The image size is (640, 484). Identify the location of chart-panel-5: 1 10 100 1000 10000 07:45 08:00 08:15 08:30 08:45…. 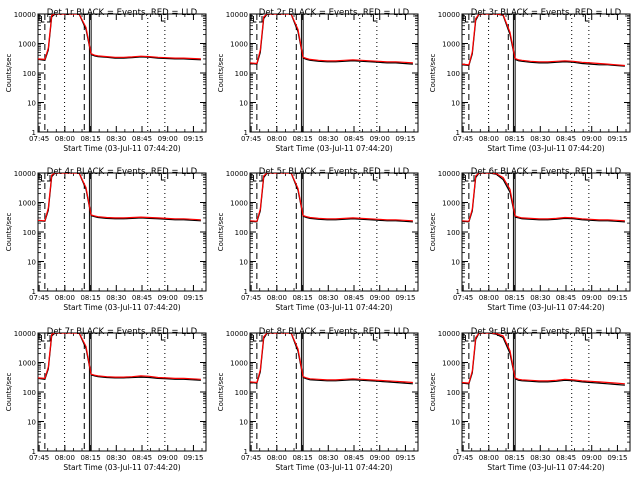
(318, 239).